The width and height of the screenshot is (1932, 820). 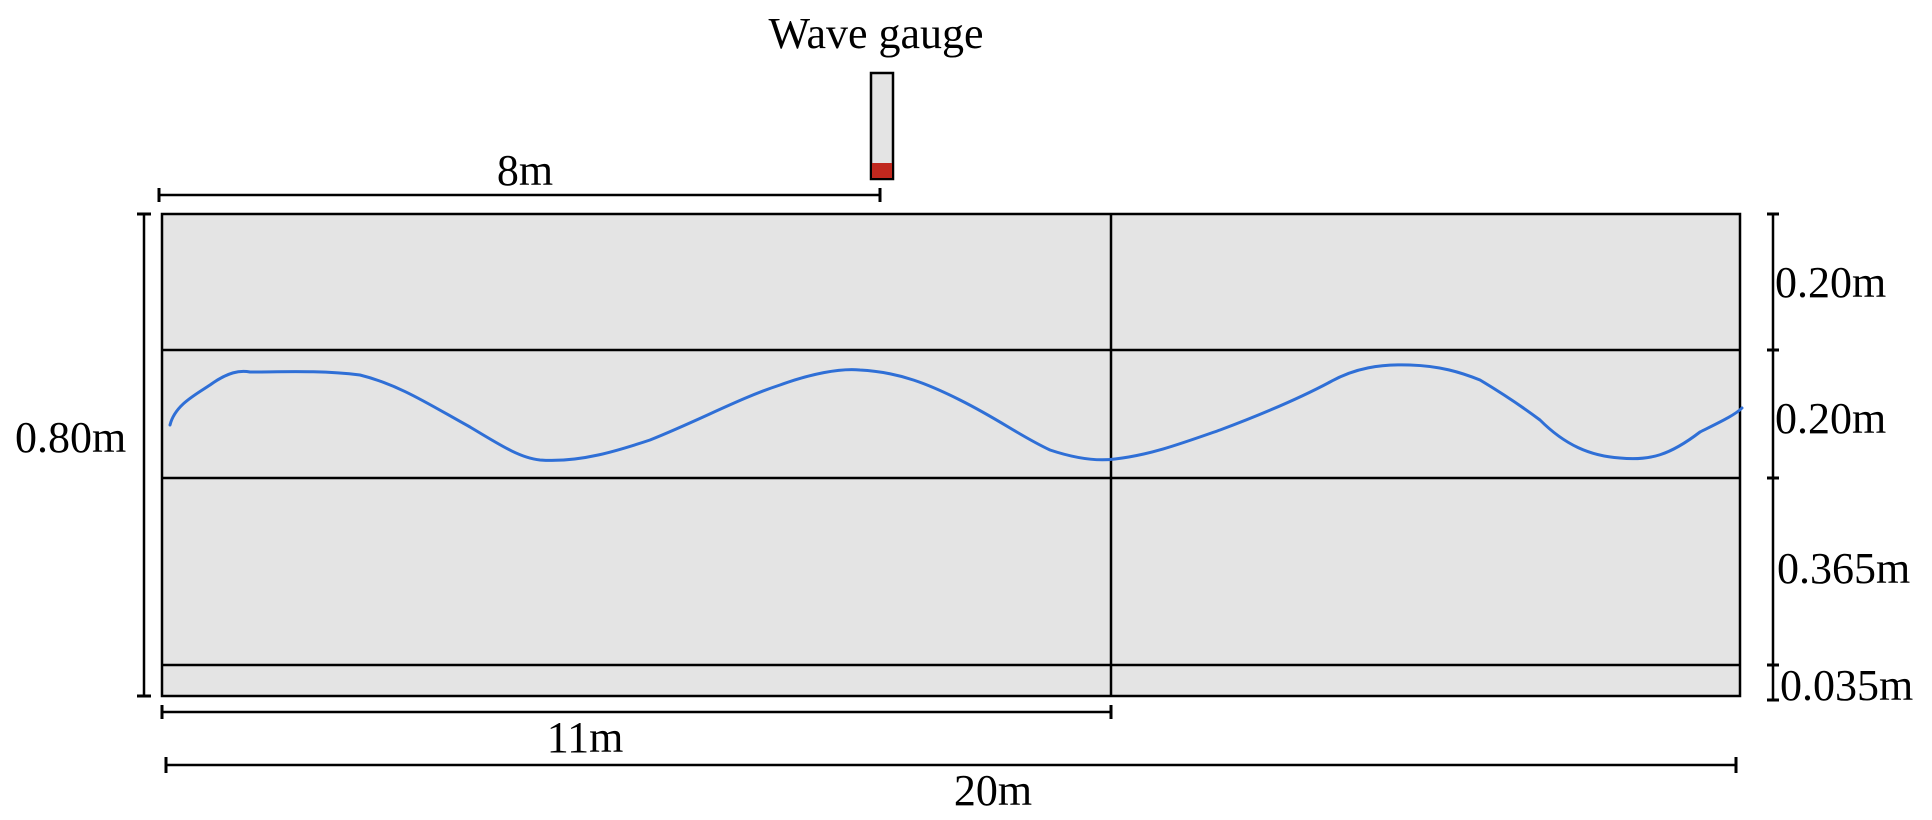 I want to click on wave-gauge-label: Wave gauge, so click(x=875, y=33).